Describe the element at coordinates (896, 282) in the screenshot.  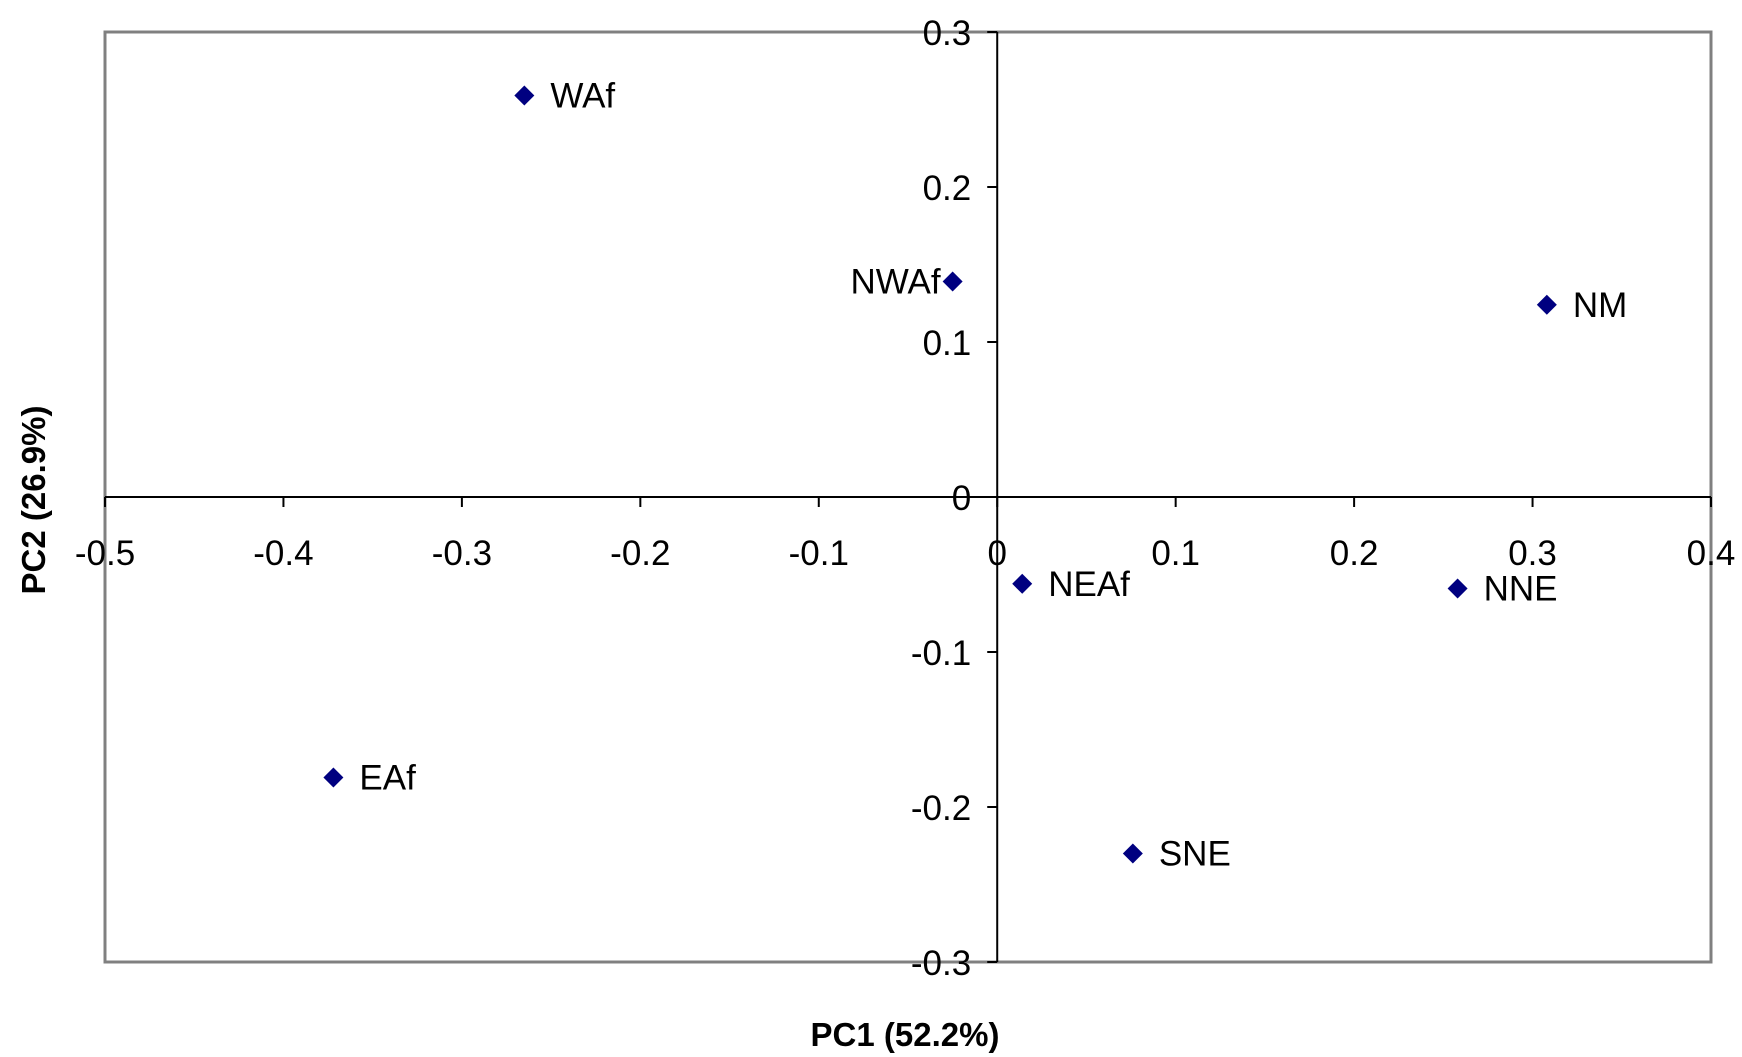
I see `data-point-label: NWAf` at that location.